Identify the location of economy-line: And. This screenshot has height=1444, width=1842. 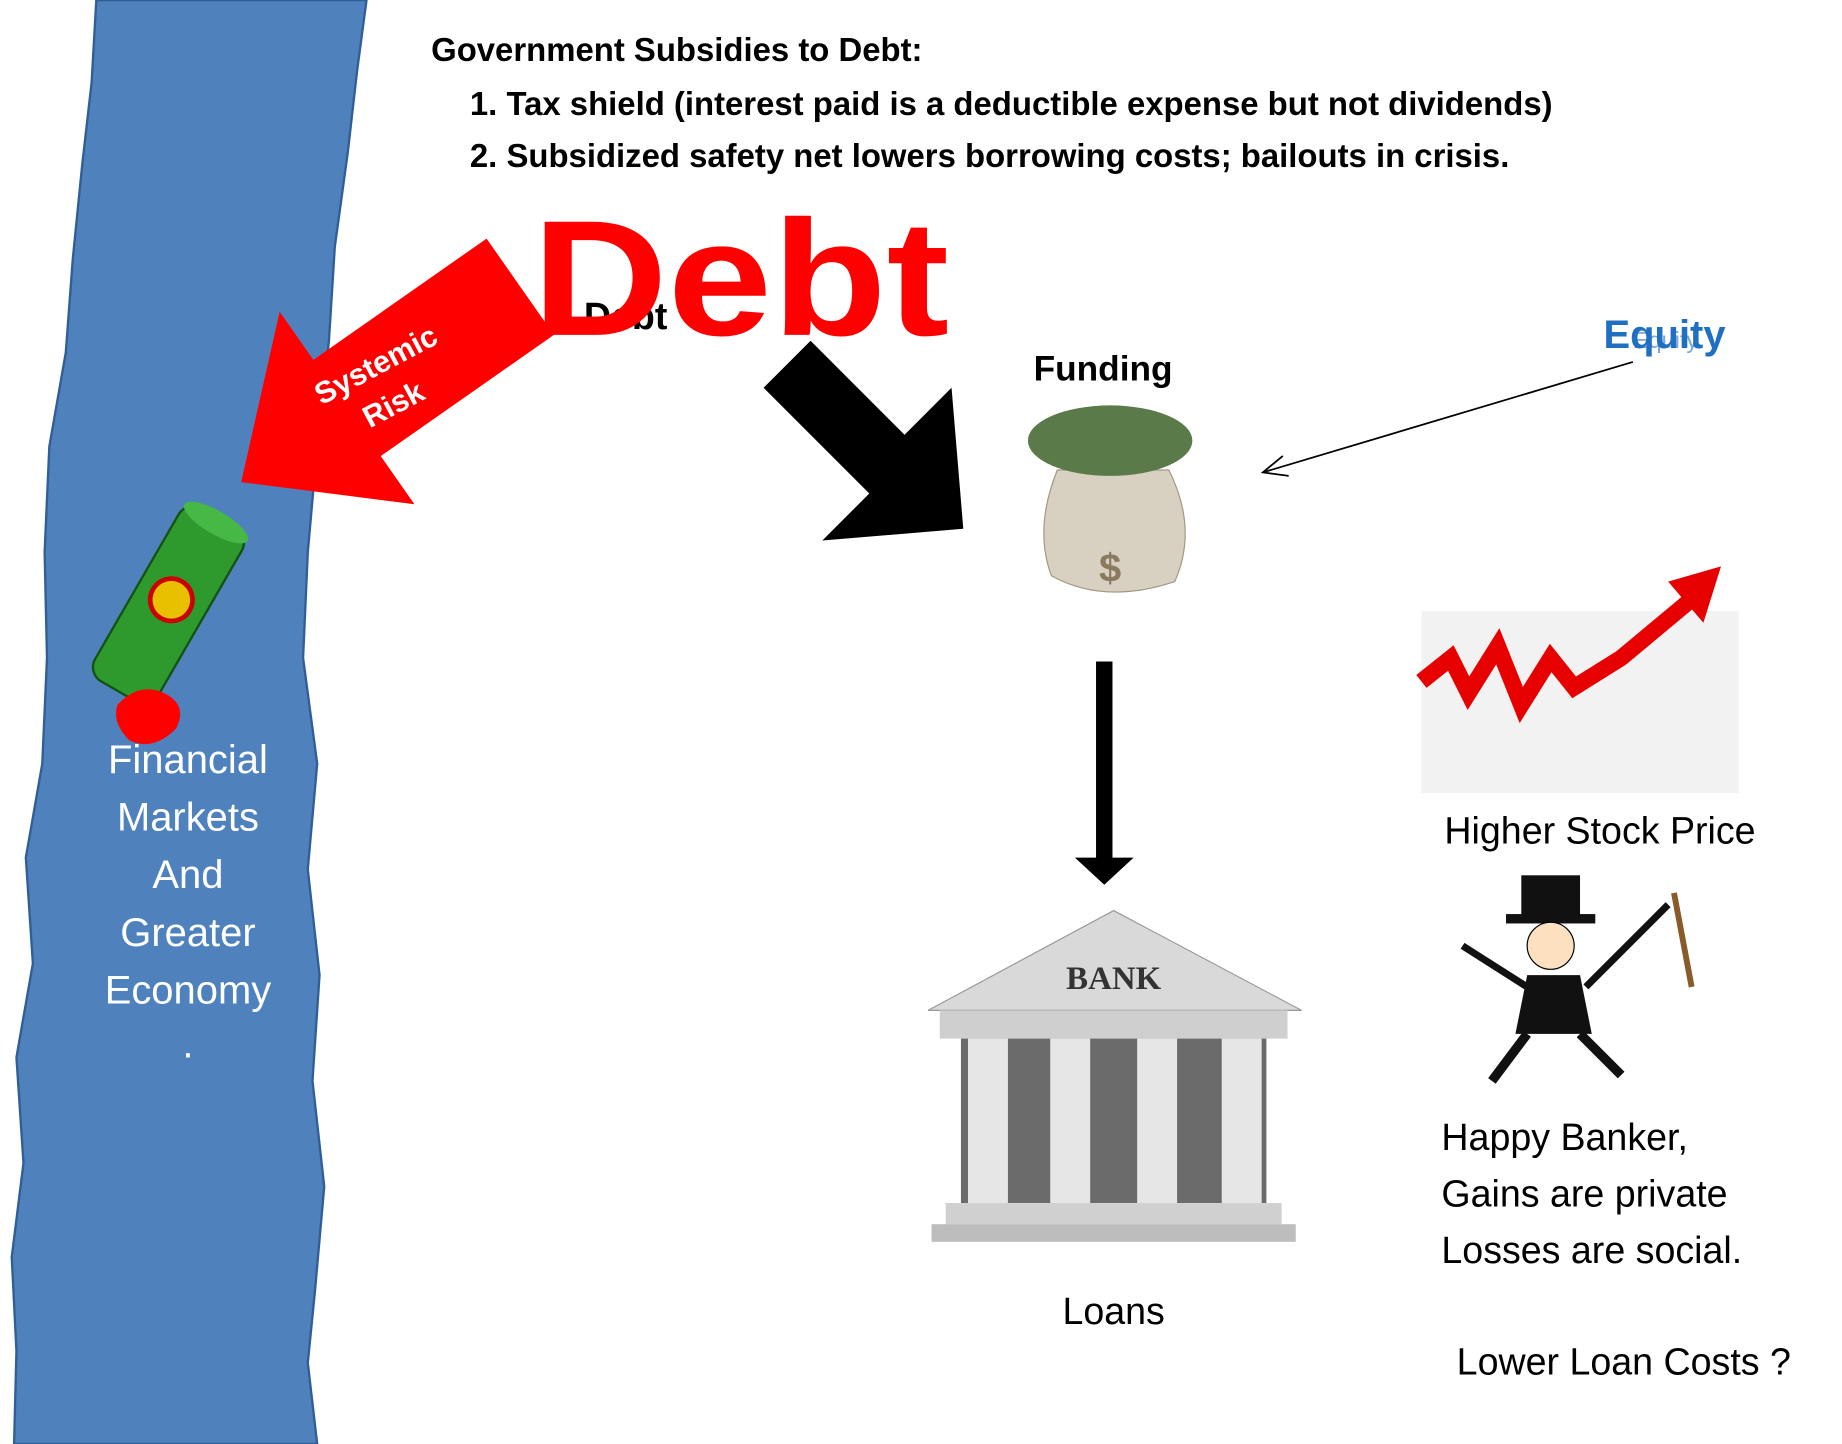
(187, 875).